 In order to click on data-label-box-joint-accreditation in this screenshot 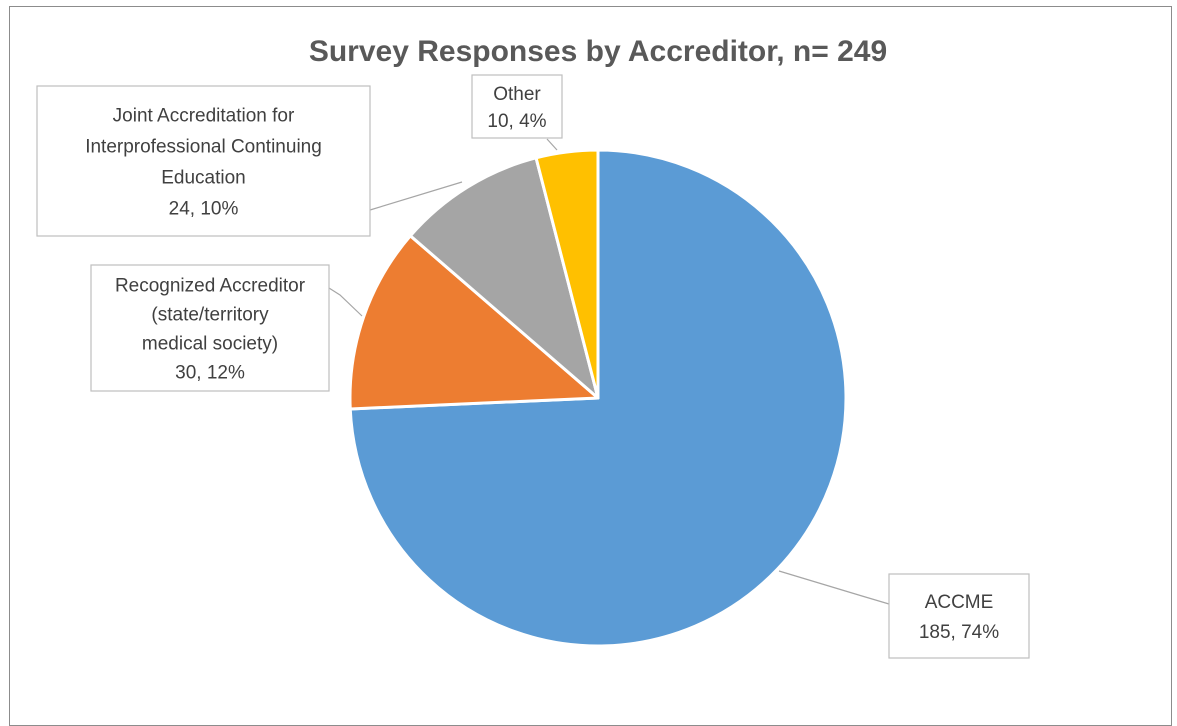, I will do `click(203, 161)`.